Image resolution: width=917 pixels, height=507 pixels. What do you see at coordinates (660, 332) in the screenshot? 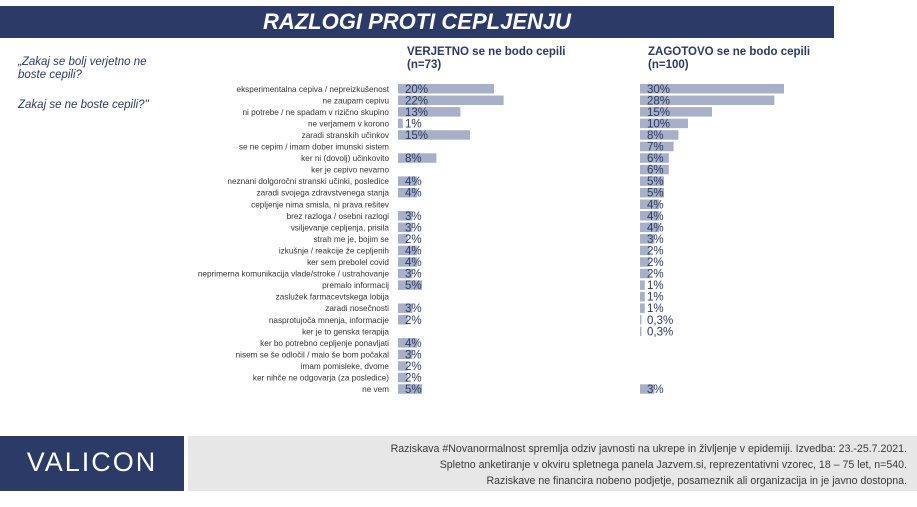
I see `value-label-zagotovo: 0,3%` at bounding box center [660, 332].